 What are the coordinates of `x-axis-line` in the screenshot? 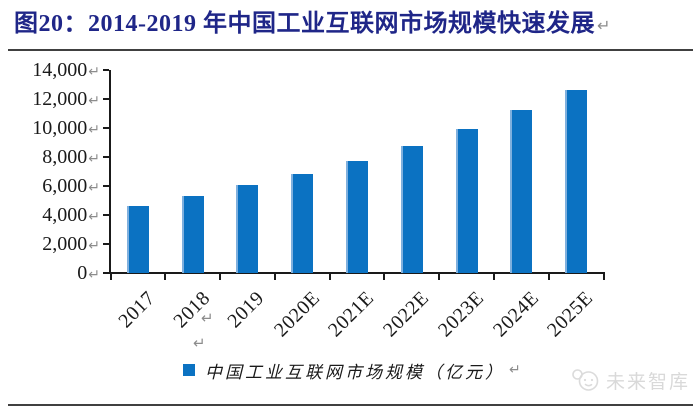 It's located at (357, 273).